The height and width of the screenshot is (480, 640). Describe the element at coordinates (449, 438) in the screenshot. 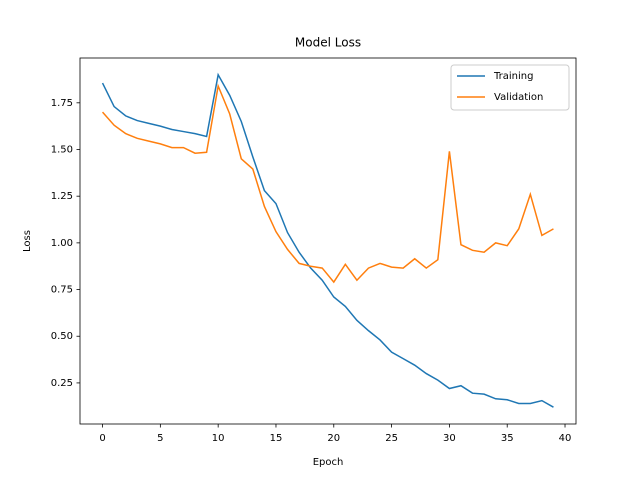

I see `x-tick-label: 30` at that location.